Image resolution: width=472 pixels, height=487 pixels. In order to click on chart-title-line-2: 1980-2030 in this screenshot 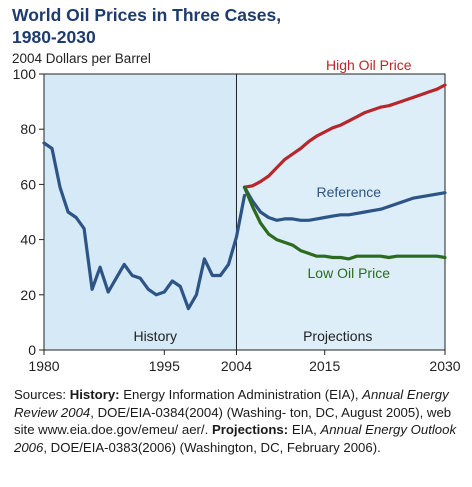, I will do `click(54, 37)`.